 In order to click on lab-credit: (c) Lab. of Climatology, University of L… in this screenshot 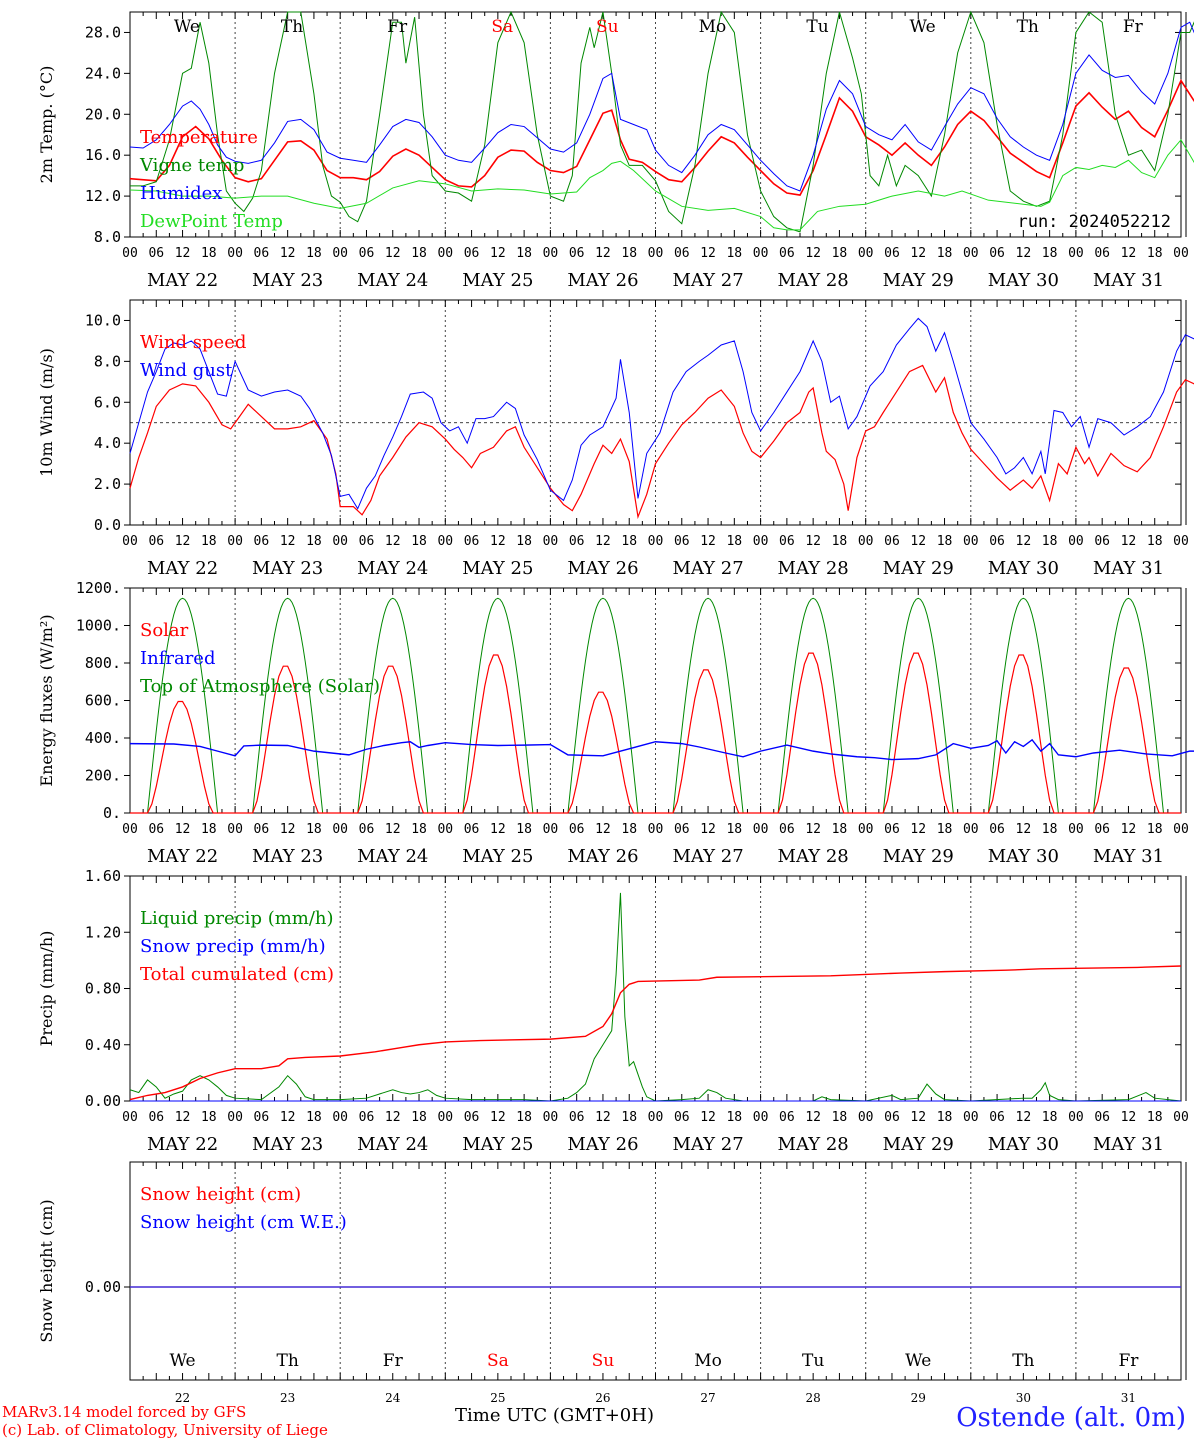, I will do `click(165, 1430)`.